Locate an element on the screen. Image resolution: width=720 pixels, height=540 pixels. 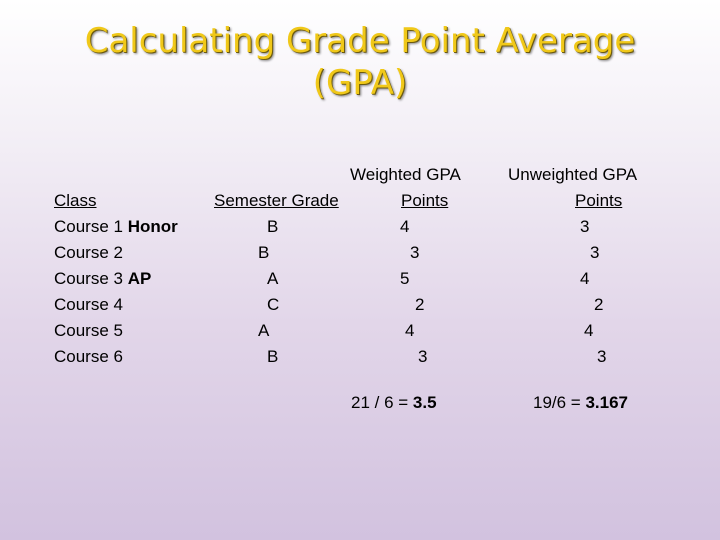
course-name: Course 6 is located at coordinates (88, 356).